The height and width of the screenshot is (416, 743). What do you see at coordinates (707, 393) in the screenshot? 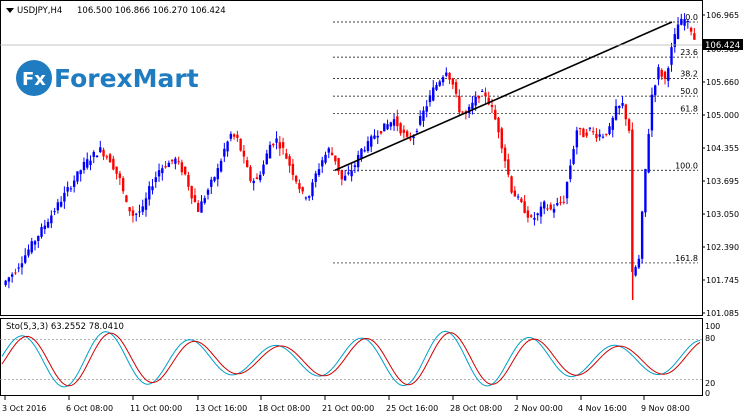
I see `svg-text: 0` at bounding box center [707, 393].